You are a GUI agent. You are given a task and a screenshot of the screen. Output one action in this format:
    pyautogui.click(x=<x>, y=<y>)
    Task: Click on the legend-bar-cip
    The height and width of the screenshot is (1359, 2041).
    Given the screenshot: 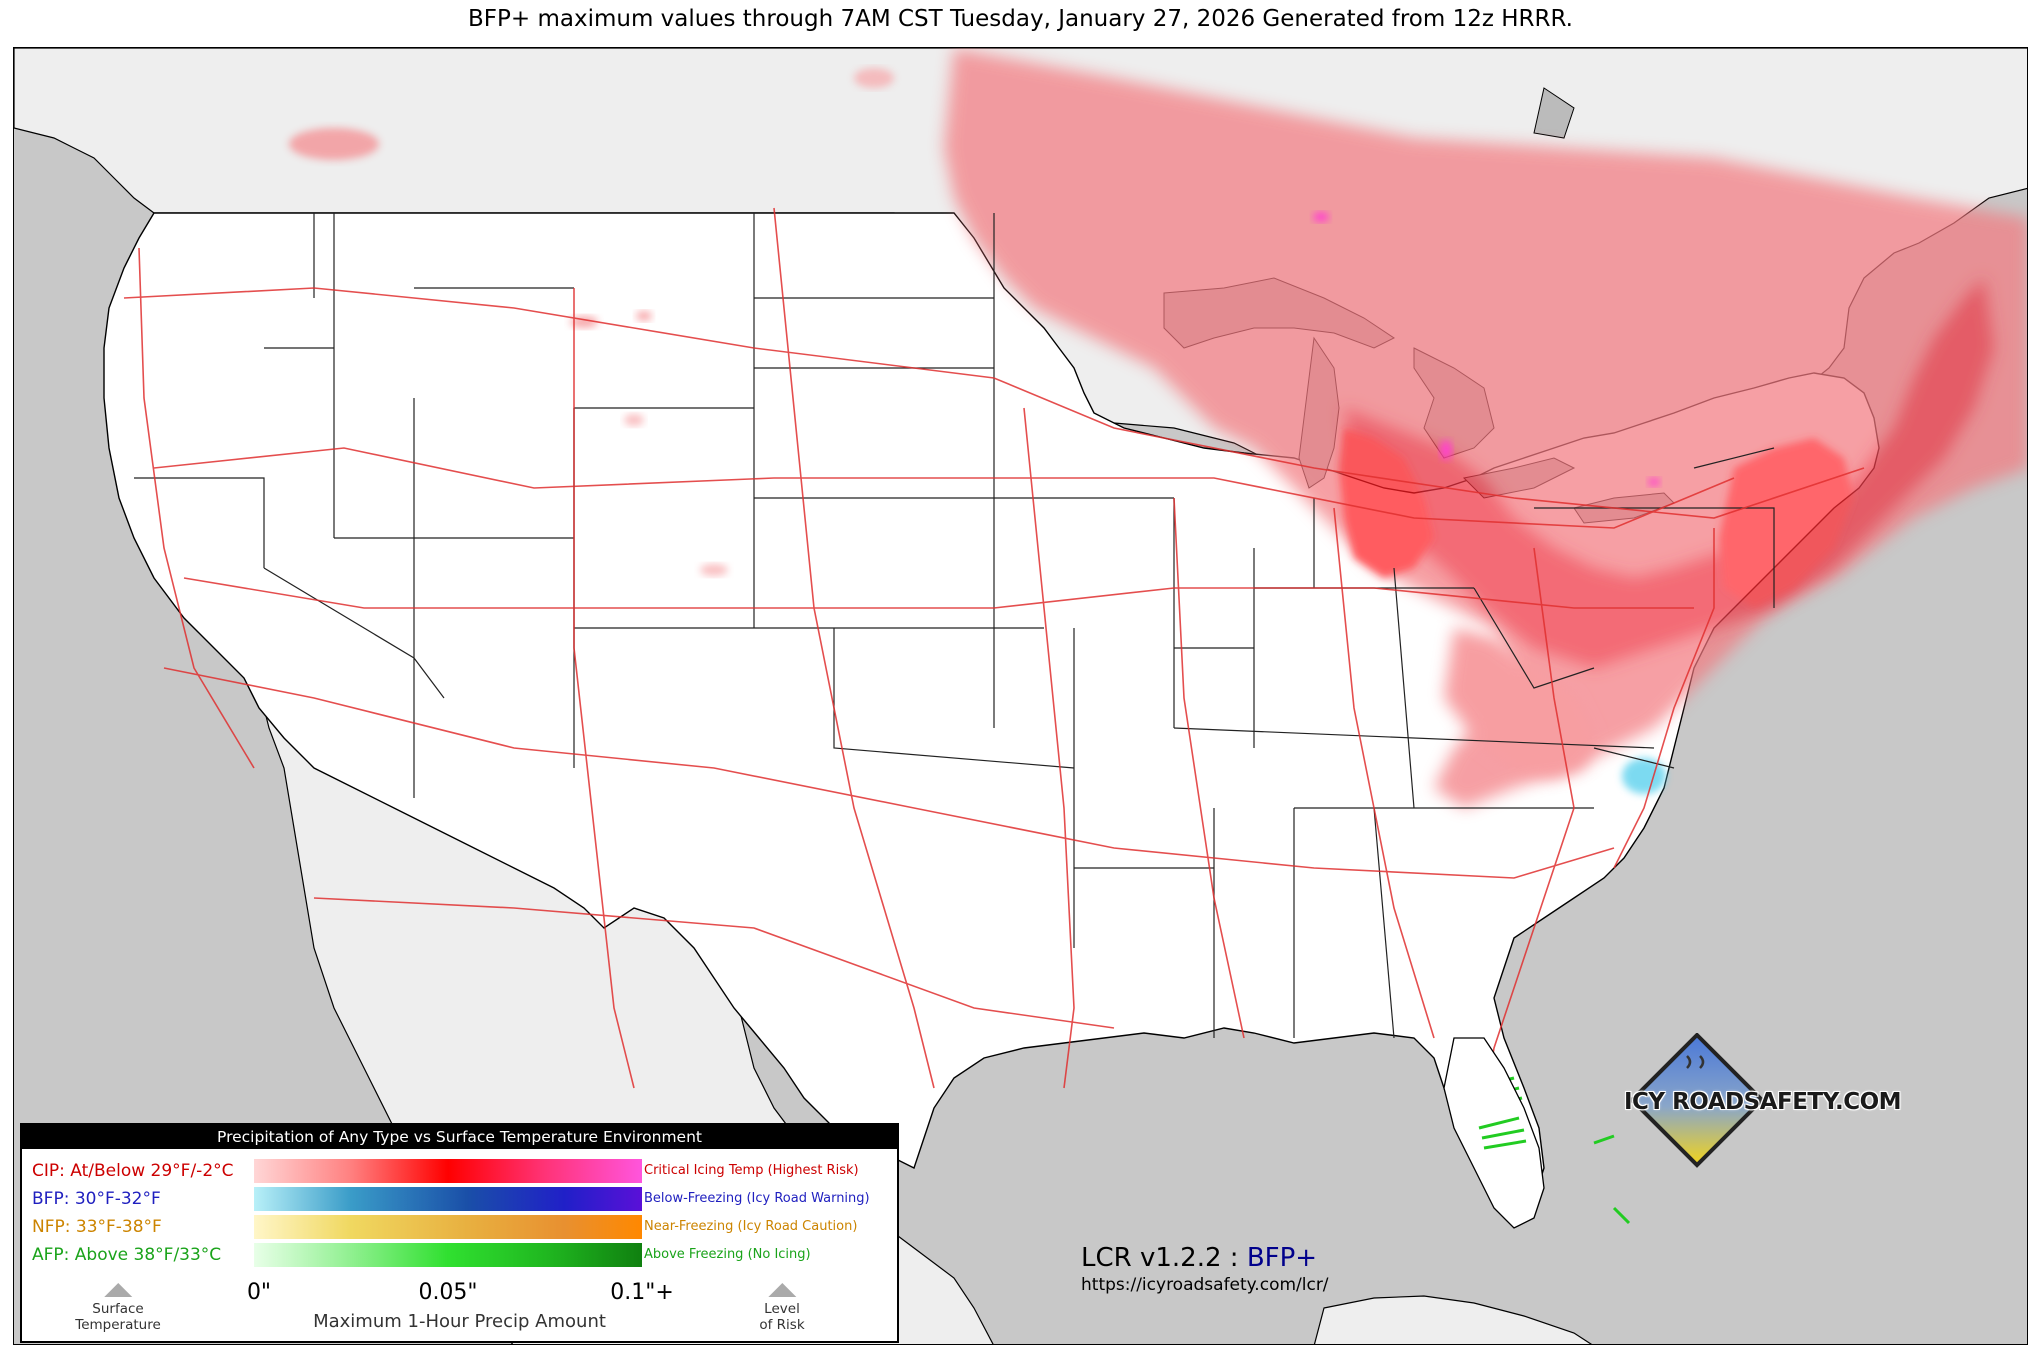 What is the action you would take?
    pyautogui.click(x=448, y=1171)
    